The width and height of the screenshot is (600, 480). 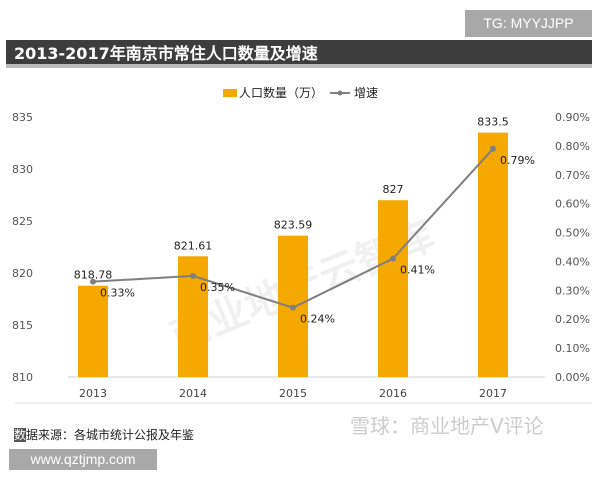 What do you see at coordinates (22, 169) in the screenshot?
I see `y-tick-label: 830` at bounding box center [22, 169].